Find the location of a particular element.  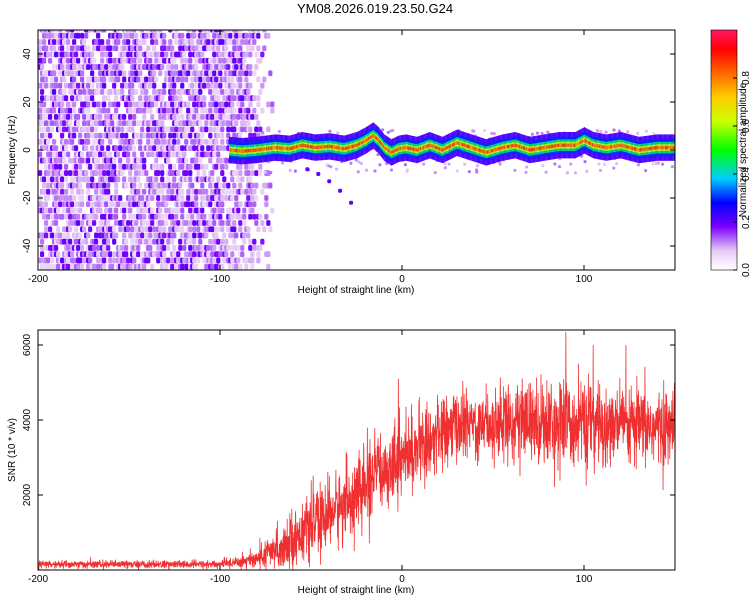

secondary-trace-cell is located at coordinates (307, 169).